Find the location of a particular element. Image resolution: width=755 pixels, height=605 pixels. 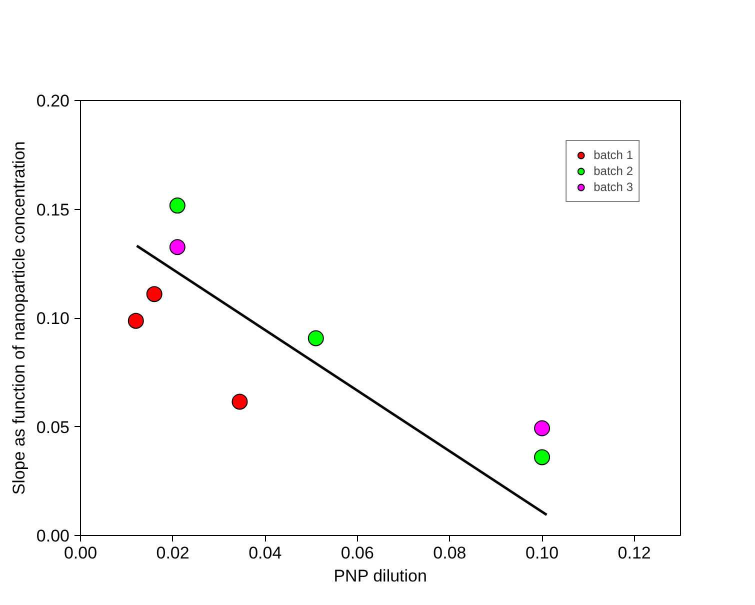

x-tick-label: 0.02 is located at coordinates (173, 553).